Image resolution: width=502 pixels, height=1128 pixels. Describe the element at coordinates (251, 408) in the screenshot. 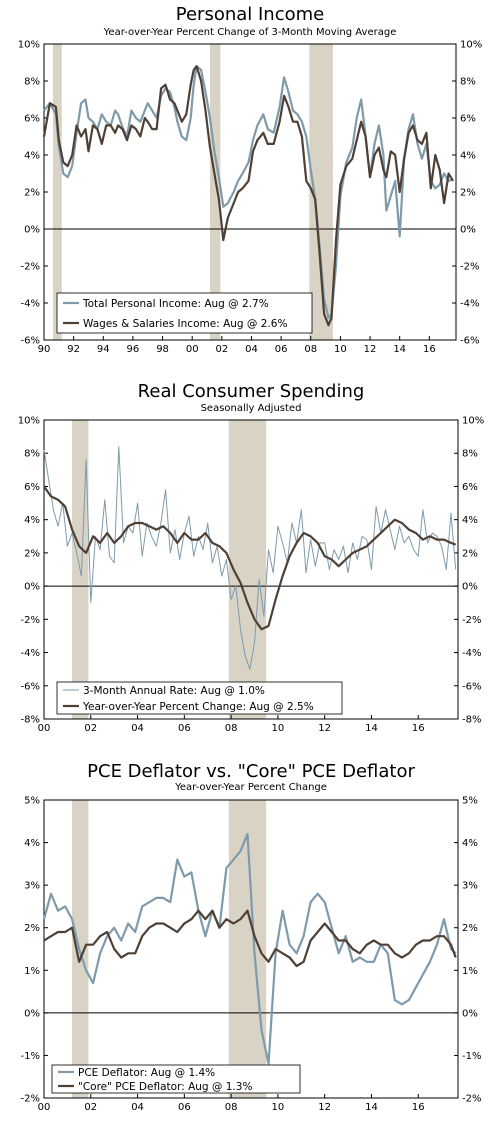

I see `chart-subtitle: Seasonally Adjusted` at that location.